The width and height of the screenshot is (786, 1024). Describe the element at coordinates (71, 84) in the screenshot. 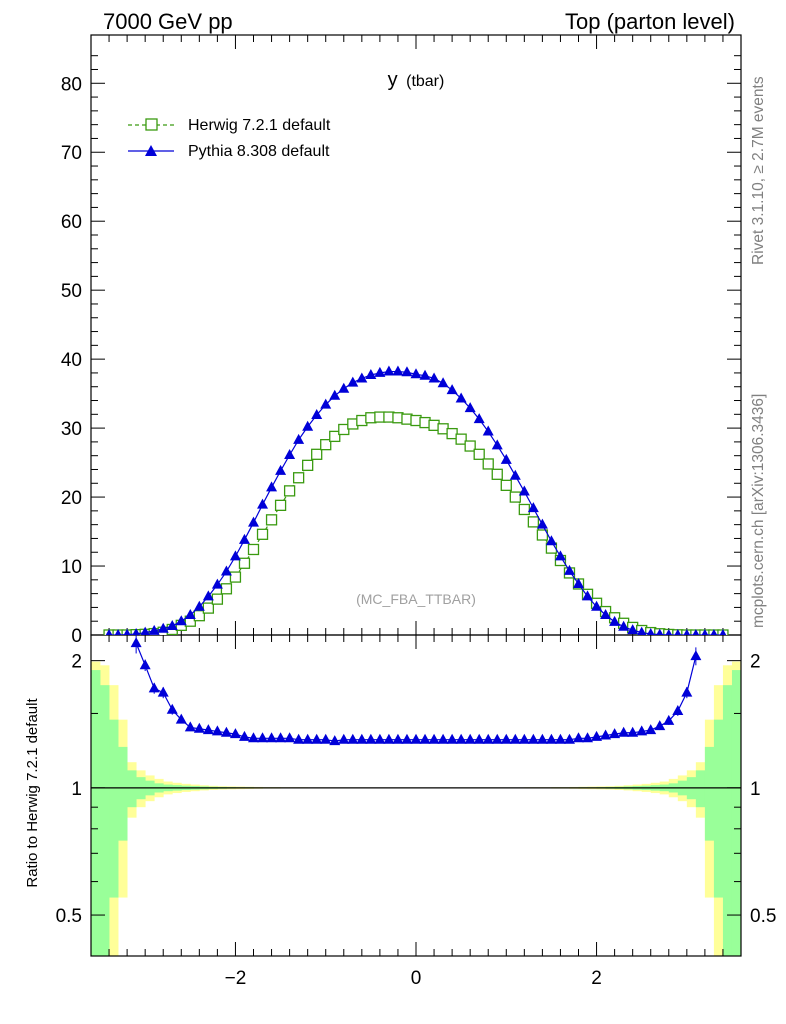

I see `main-ytick-label: 80` at that location.